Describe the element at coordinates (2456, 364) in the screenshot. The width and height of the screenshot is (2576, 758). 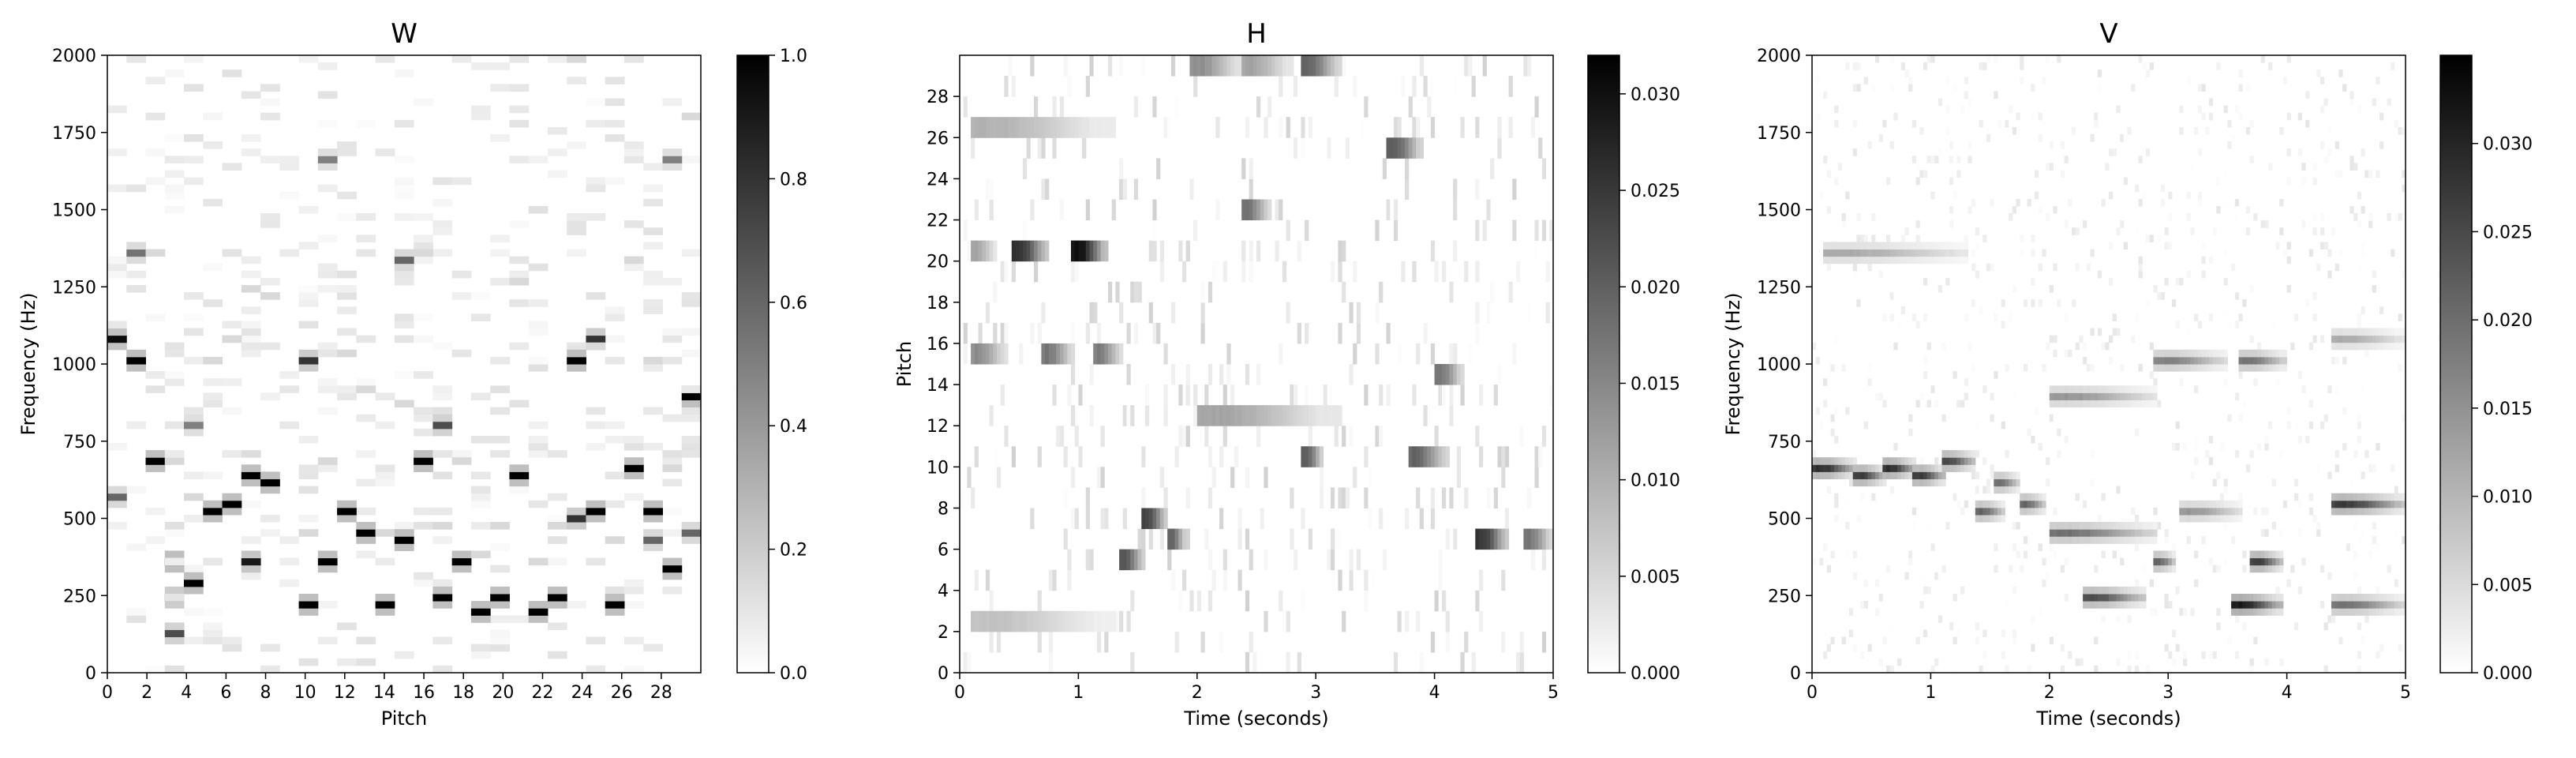
I see `colorbar` at that location.